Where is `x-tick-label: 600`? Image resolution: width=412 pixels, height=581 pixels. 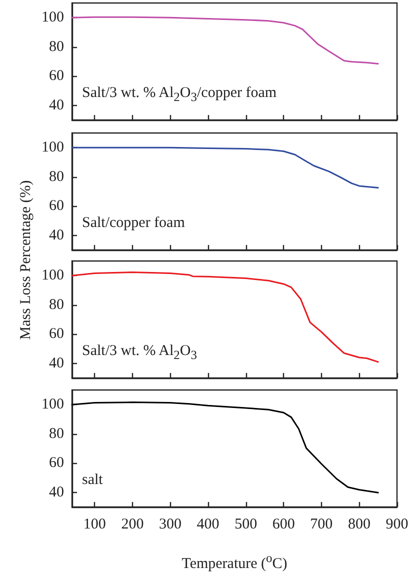
x-tick-label: 600 is located at coordinates (283, 524).